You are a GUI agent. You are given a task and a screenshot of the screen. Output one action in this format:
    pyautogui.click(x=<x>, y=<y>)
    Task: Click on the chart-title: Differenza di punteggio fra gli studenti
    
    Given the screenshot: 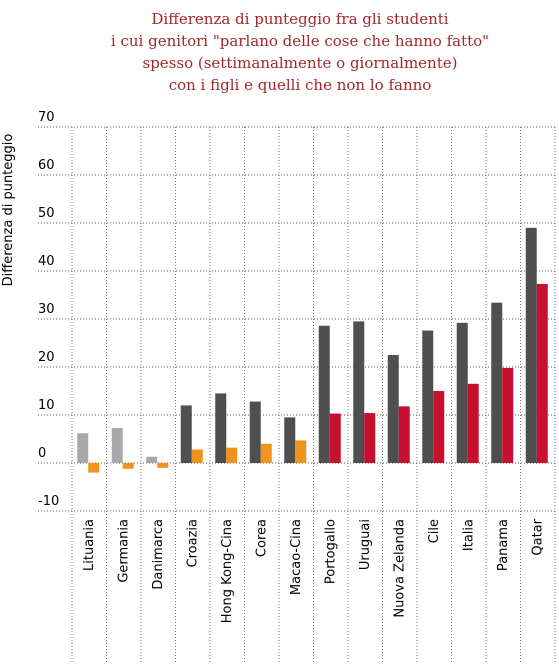 What is the action you would take?
    pyautogui.click(x=299, y=19)
    